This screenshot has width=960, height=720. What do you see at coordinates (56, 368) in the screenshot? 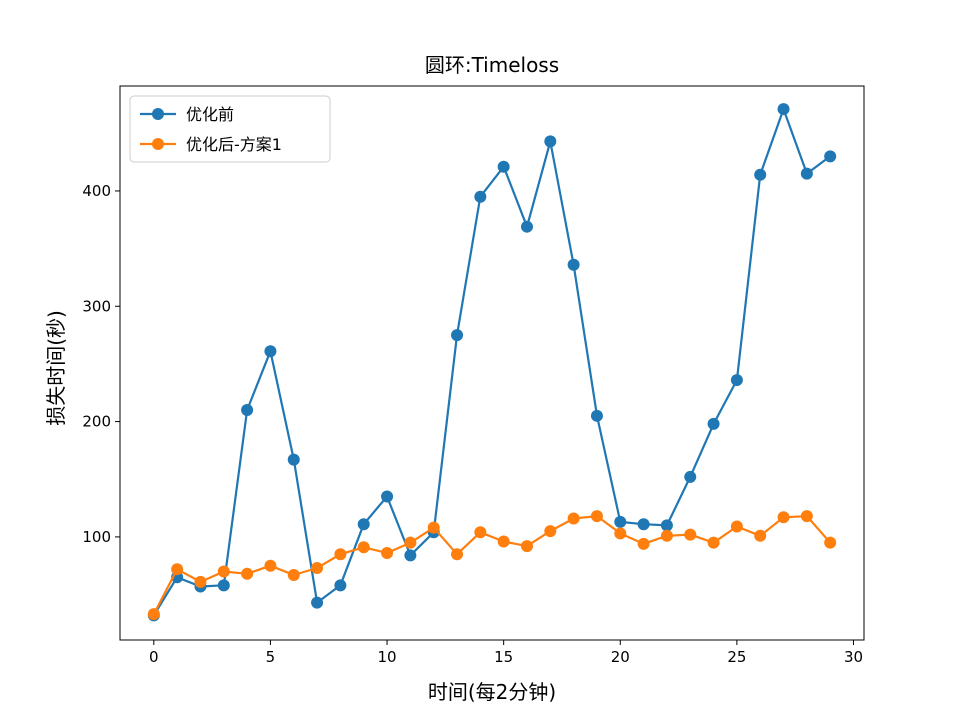
I see `y-axis-label: 损失时间(秒)` at bounding box center [56, 368].